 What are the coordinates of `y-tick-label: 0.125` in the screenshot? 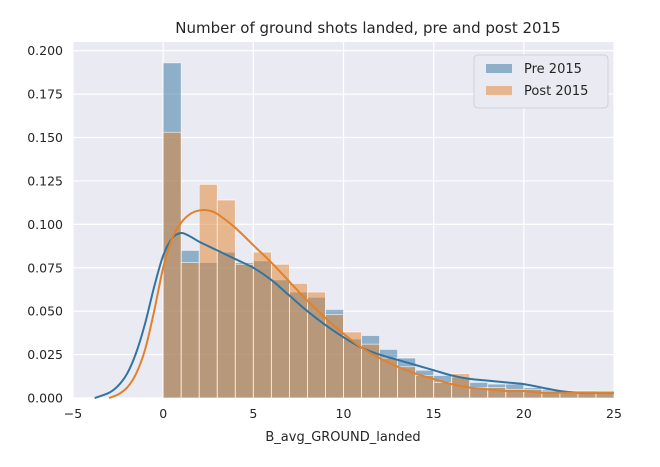 It's located at (45, 180).